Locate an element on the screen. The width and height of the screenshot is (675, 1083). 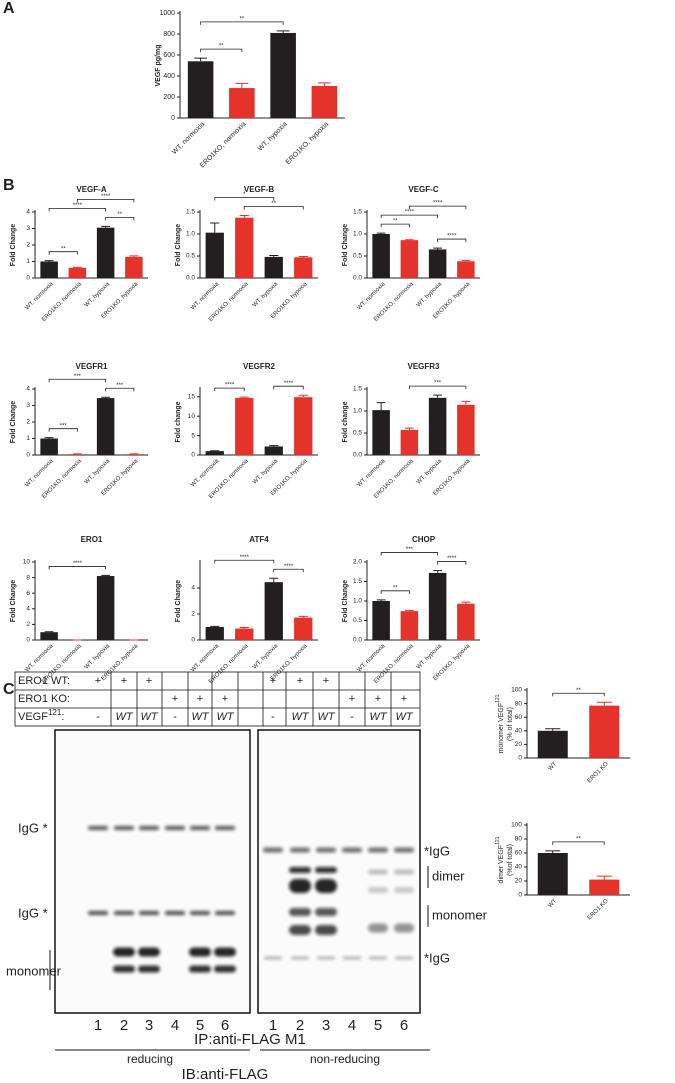
y-tick-label: 1.0 is located at coordinates (357, 234).